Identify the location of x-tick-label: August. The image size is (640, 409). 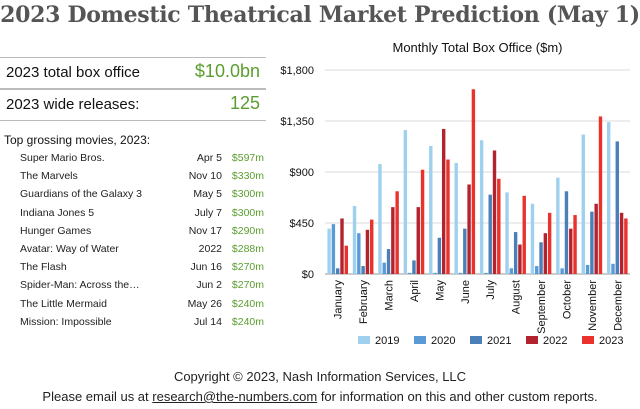
(517, 297).